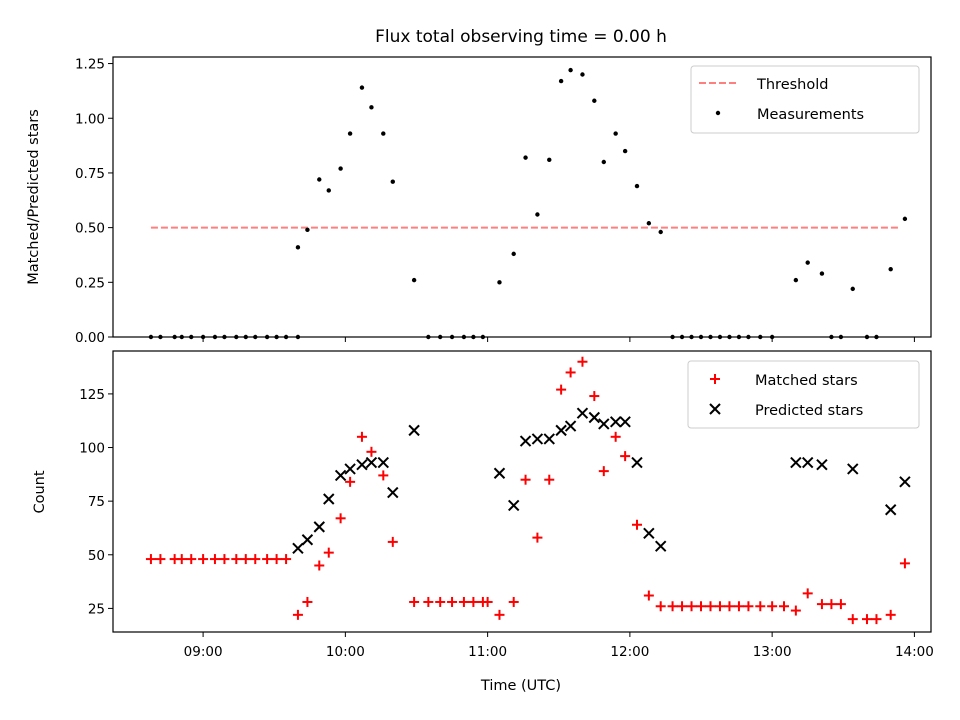 Image resolution: width=960 pixels, height=720 pixels. What do you see at coordinates (809, 411) in the screenshot?
I see `legend-predicted-label: Predicted stars` at bounding box center [809, 411].